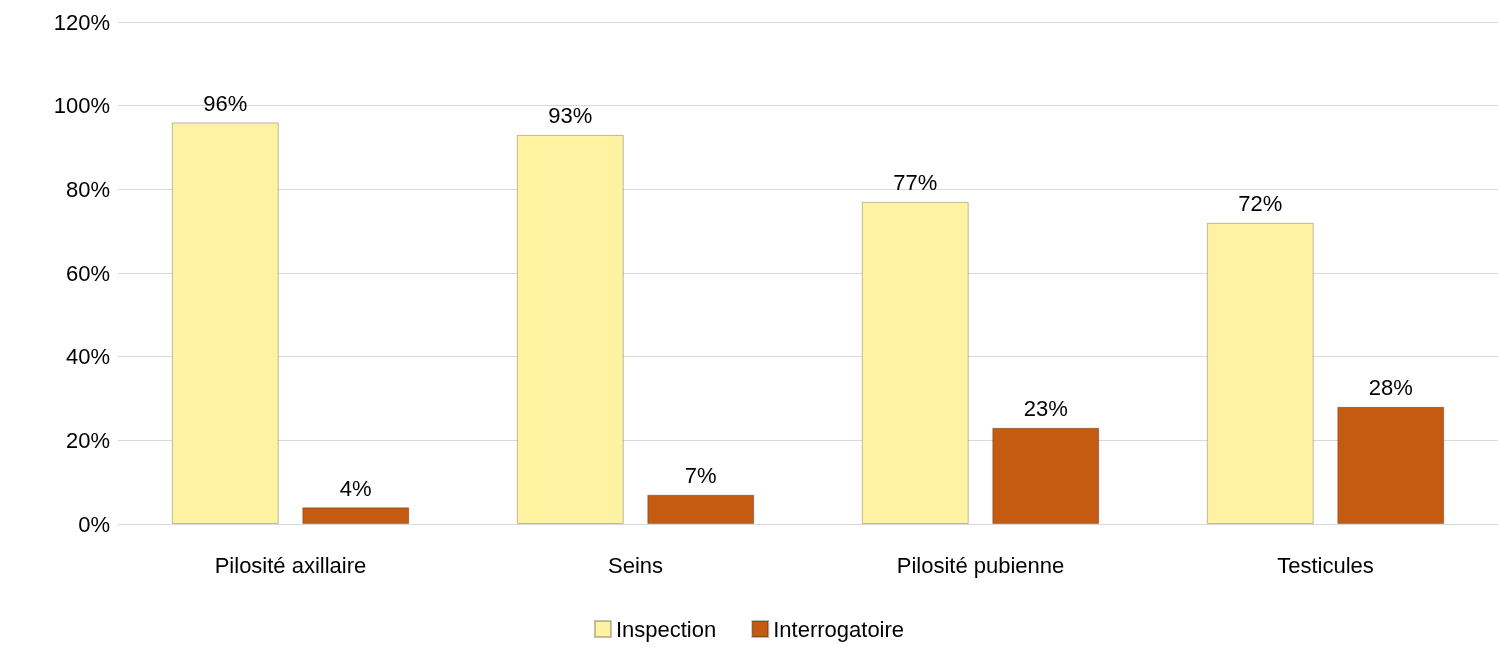  What do you see at coordinates (87, 440) in the screenshot?
I see `y-tick-label: 20%` at bounding box center [87, 440].